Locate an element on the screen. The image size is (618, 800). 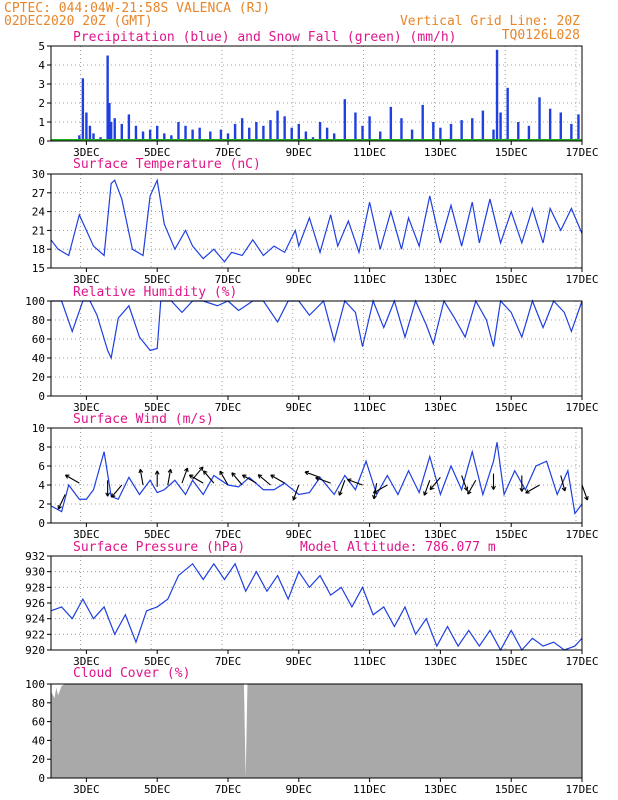
y-tick-label: 30 is located at coordinates (38, 174).